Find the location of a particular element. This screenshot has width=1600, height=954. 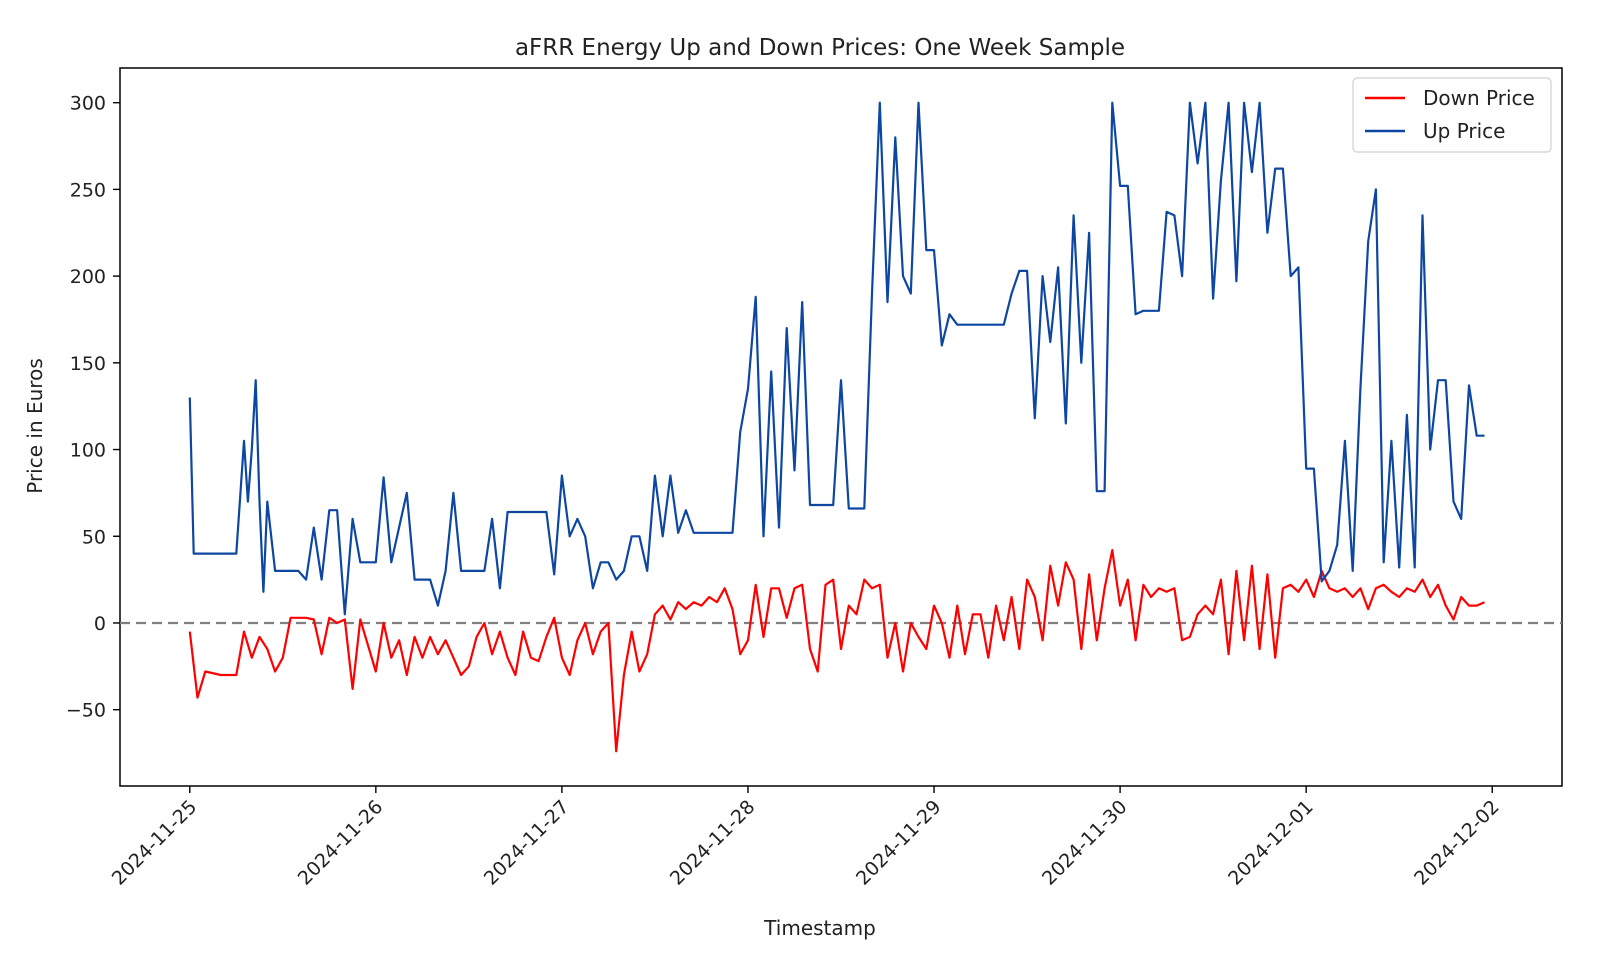

x-axis-title: Timestamp is located at coordinates (819, 928).